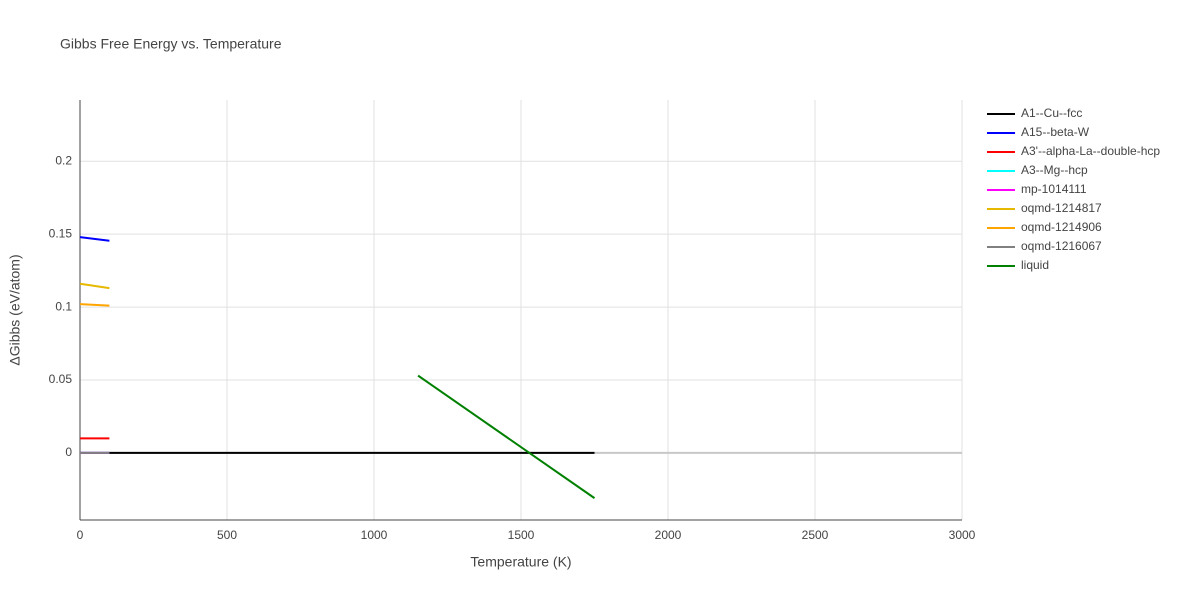  Describe the element at coordinates (374, 535) in the screenshot. I see `x-tick-label: 1000` at that location.